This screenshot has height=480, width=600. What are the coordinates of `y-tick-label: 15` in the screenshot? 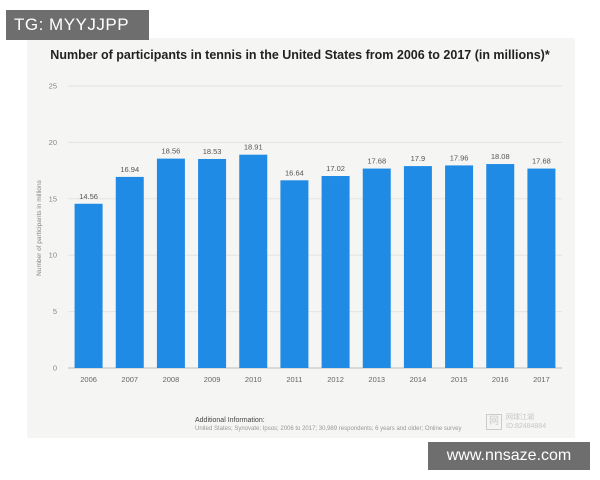 It's located at (53, 198).